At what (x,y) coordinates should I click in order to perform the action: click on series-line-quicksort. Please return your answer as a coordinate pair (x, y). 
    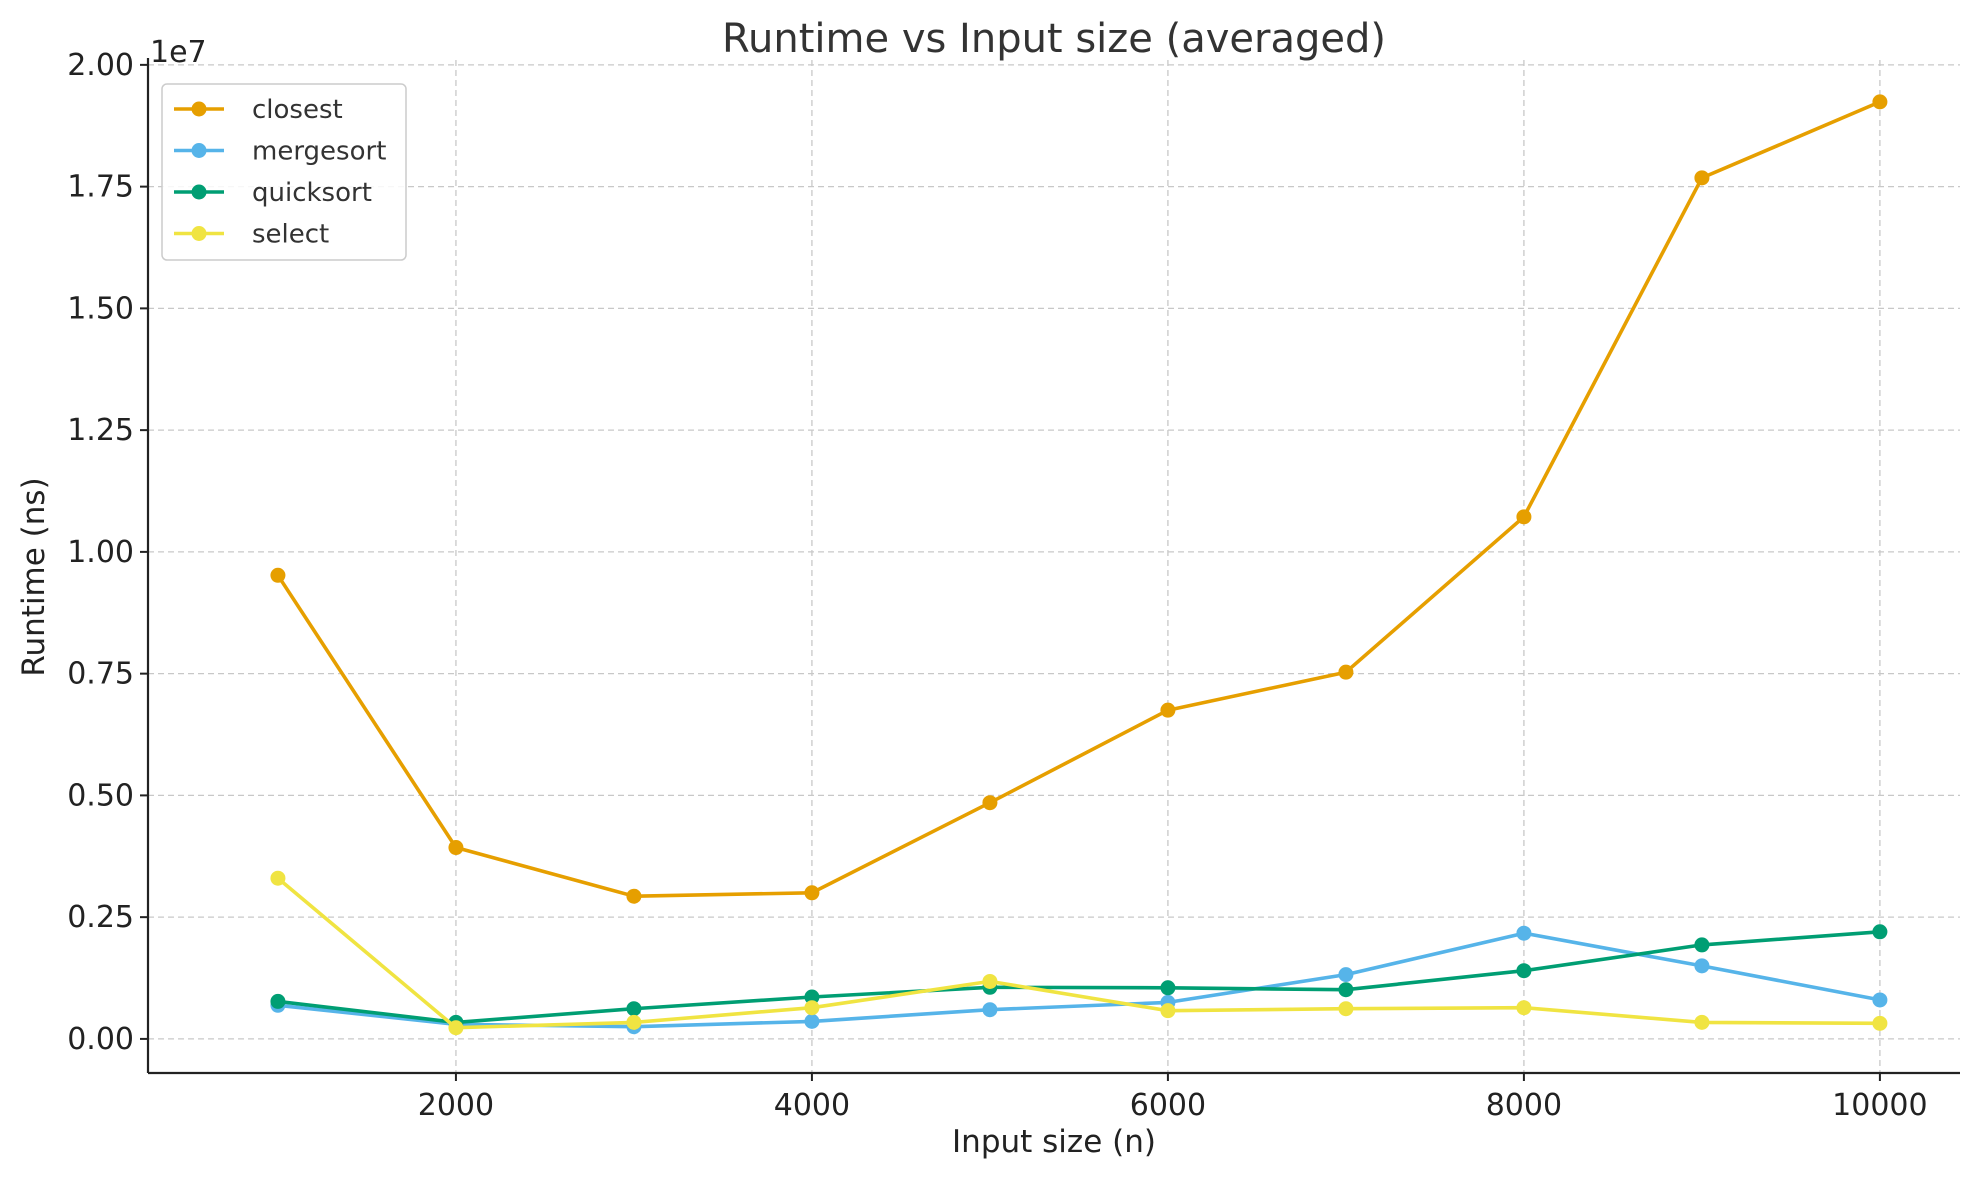
    Looking at the image, I should click on (1079, 977).